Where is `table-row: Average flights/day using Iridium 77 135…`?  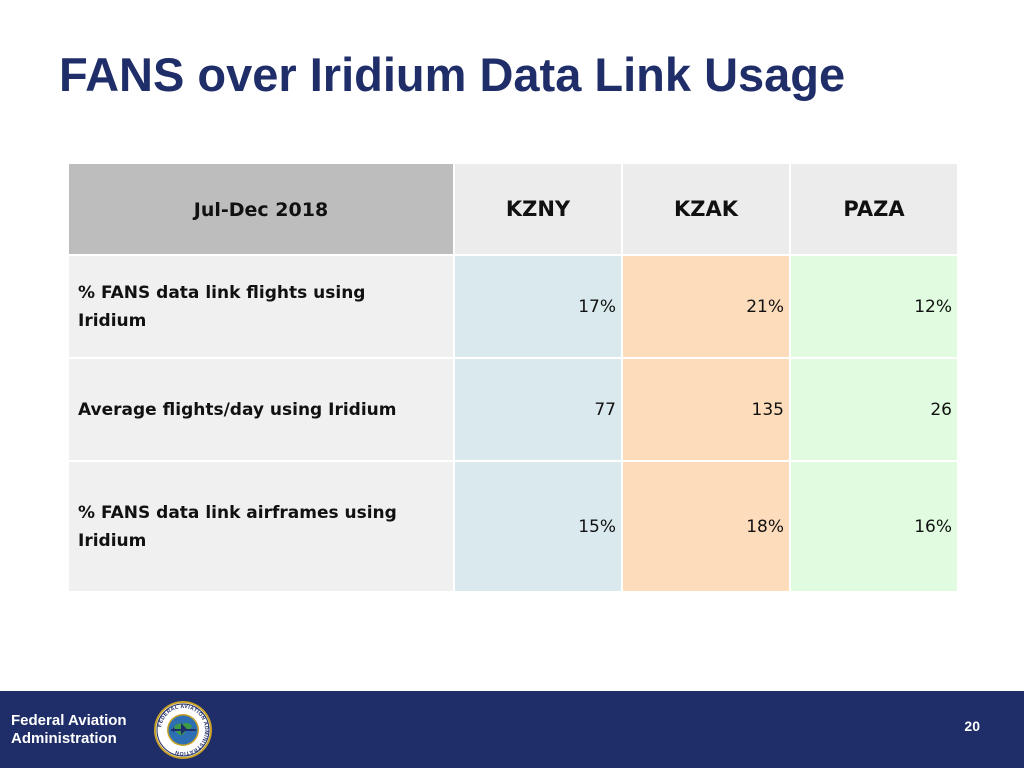
table-row: Average flights/day using Iridium 77 135… is located at coordinates (513, 409).